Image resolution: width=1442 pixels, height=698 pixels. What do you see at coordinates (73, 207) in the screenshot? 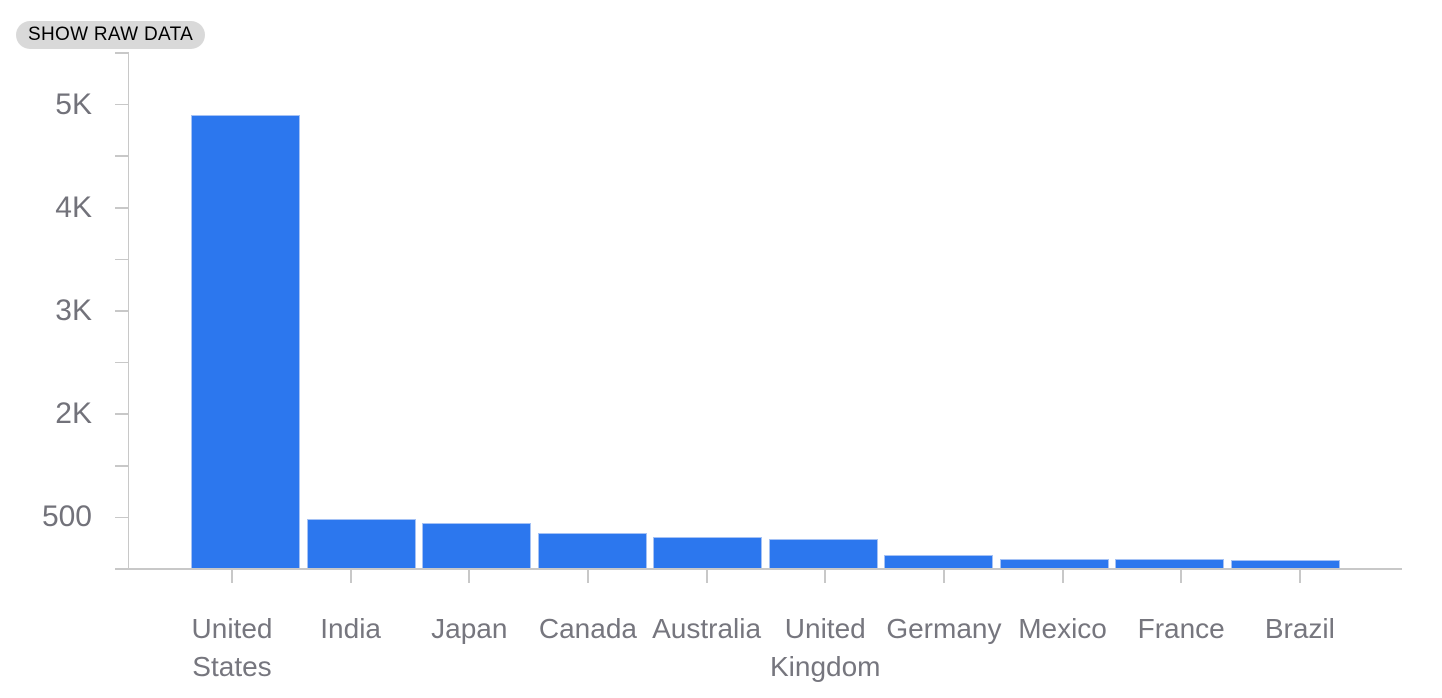
I see `y-axis-label: 4K` at bounding box center [73, 207].